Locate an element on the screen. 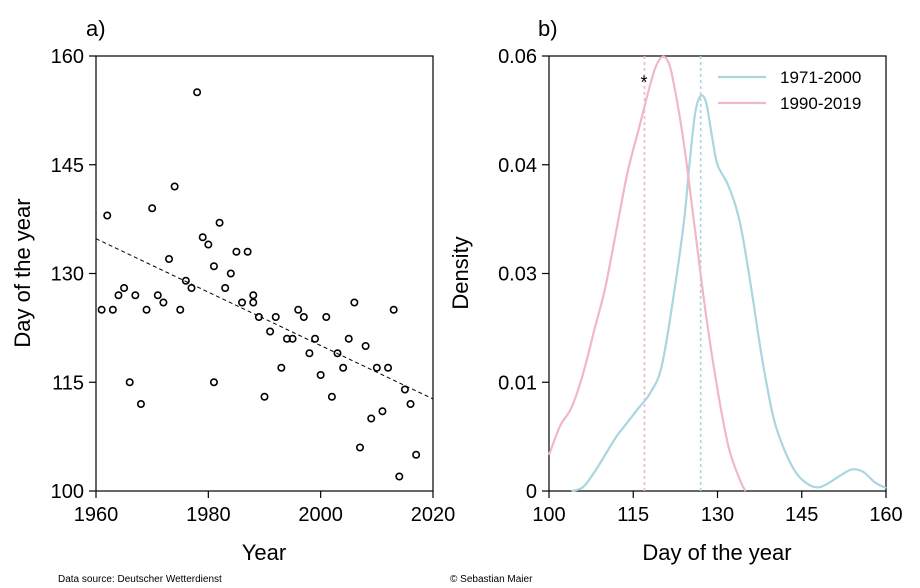 The image size is (920, 588). mean-lines is located at coordinates (672, 273).